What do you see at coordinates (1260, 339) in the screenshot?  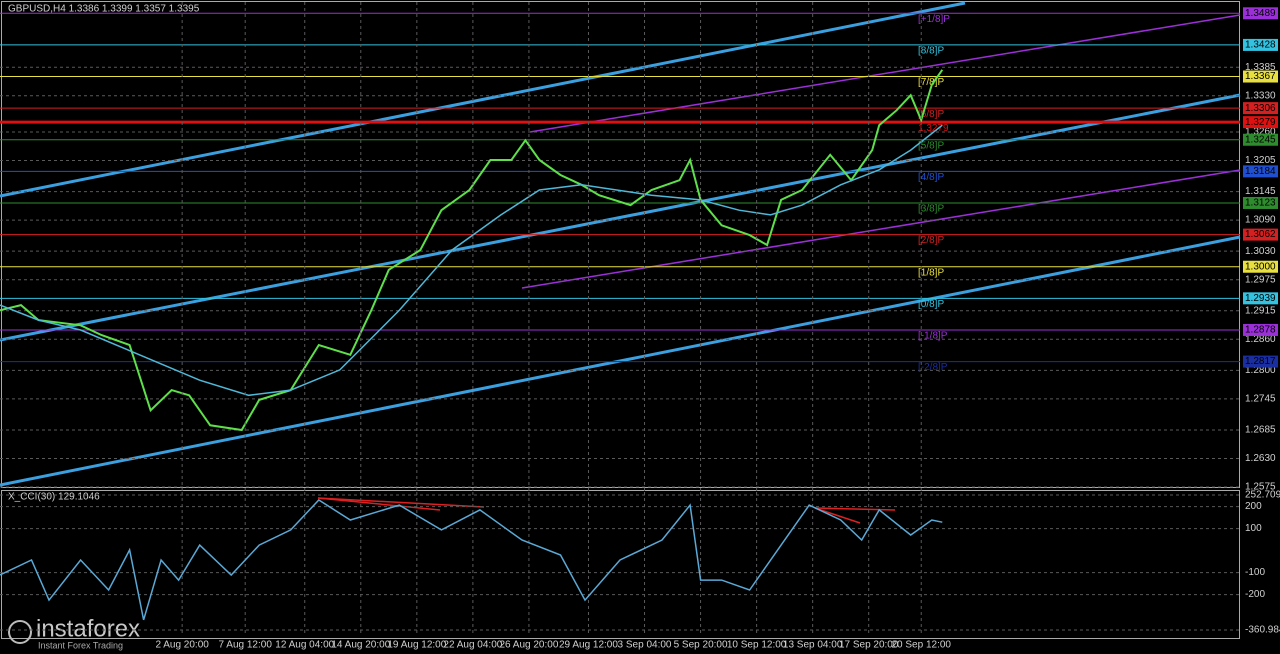 I see `y-tick-label: 1.2860` at bounding box center [1260, 339].